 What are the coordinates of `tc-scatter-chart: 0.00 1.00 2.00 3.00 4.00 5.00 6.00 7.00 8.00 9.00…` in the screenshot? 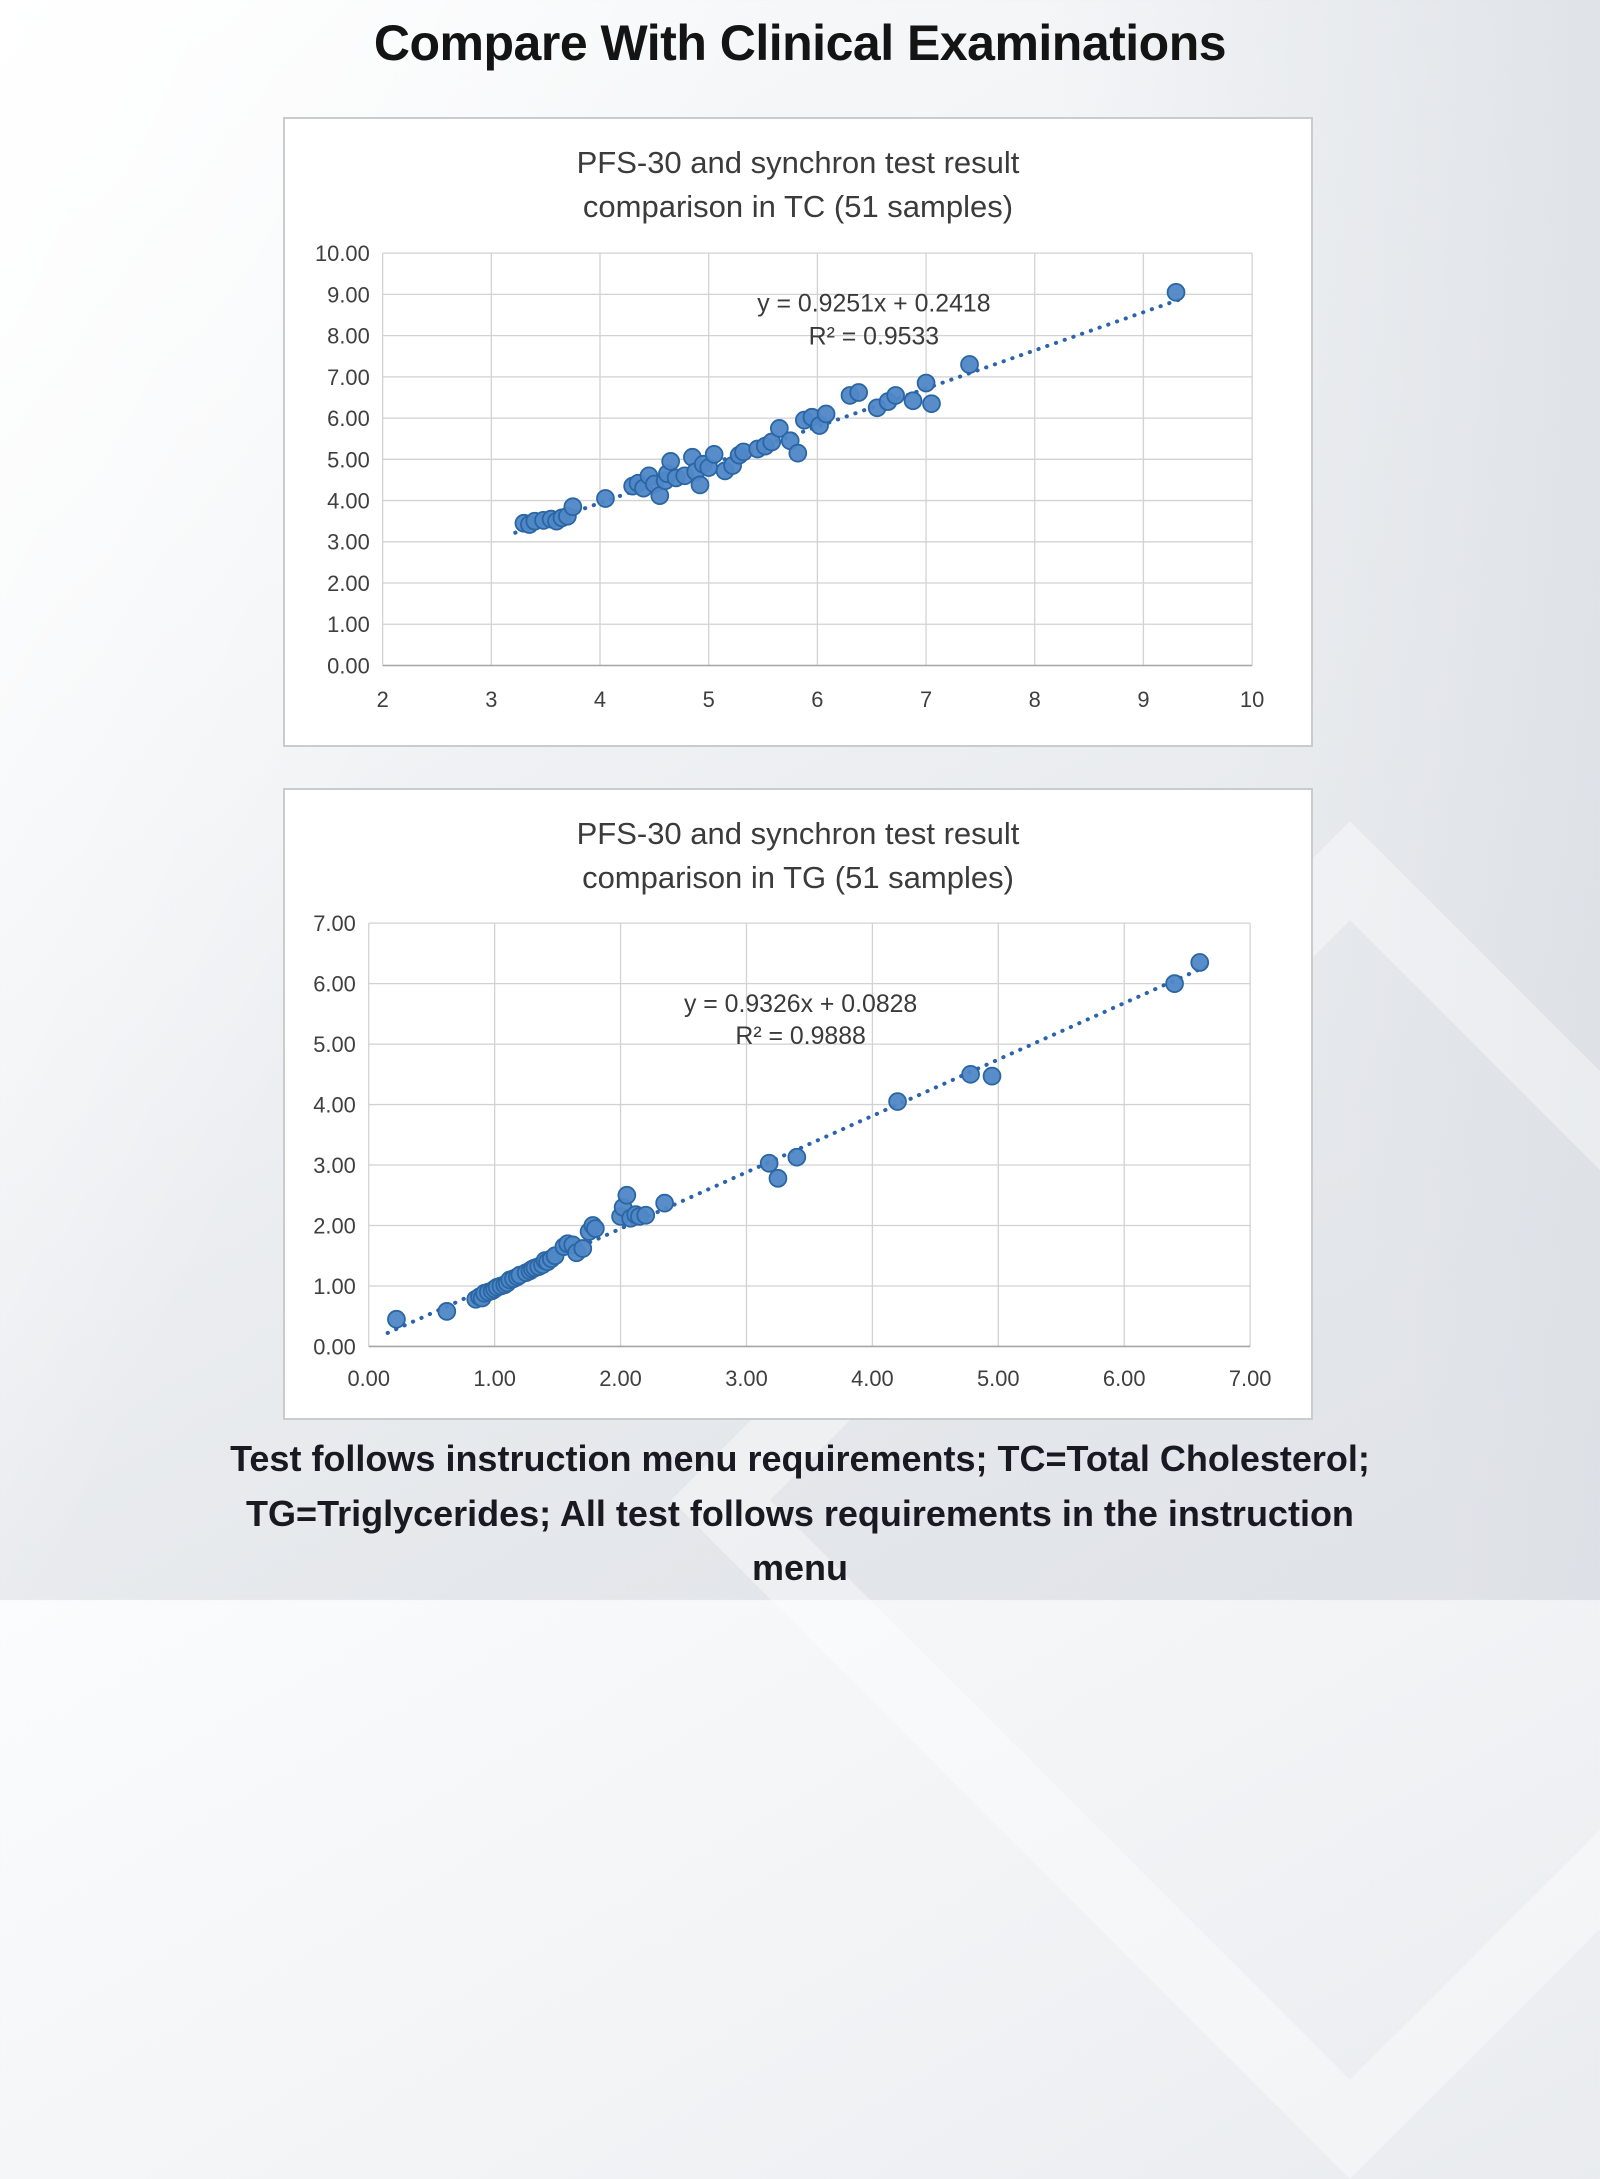 It's located at (789, 476).